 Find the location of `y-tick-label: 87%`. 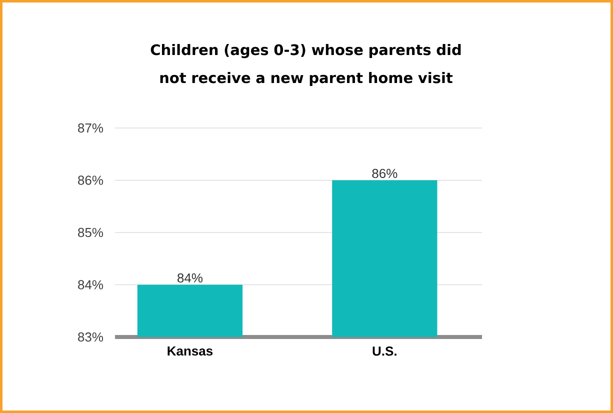

y-tick-label: 87% is located at coordinates (91, 128).